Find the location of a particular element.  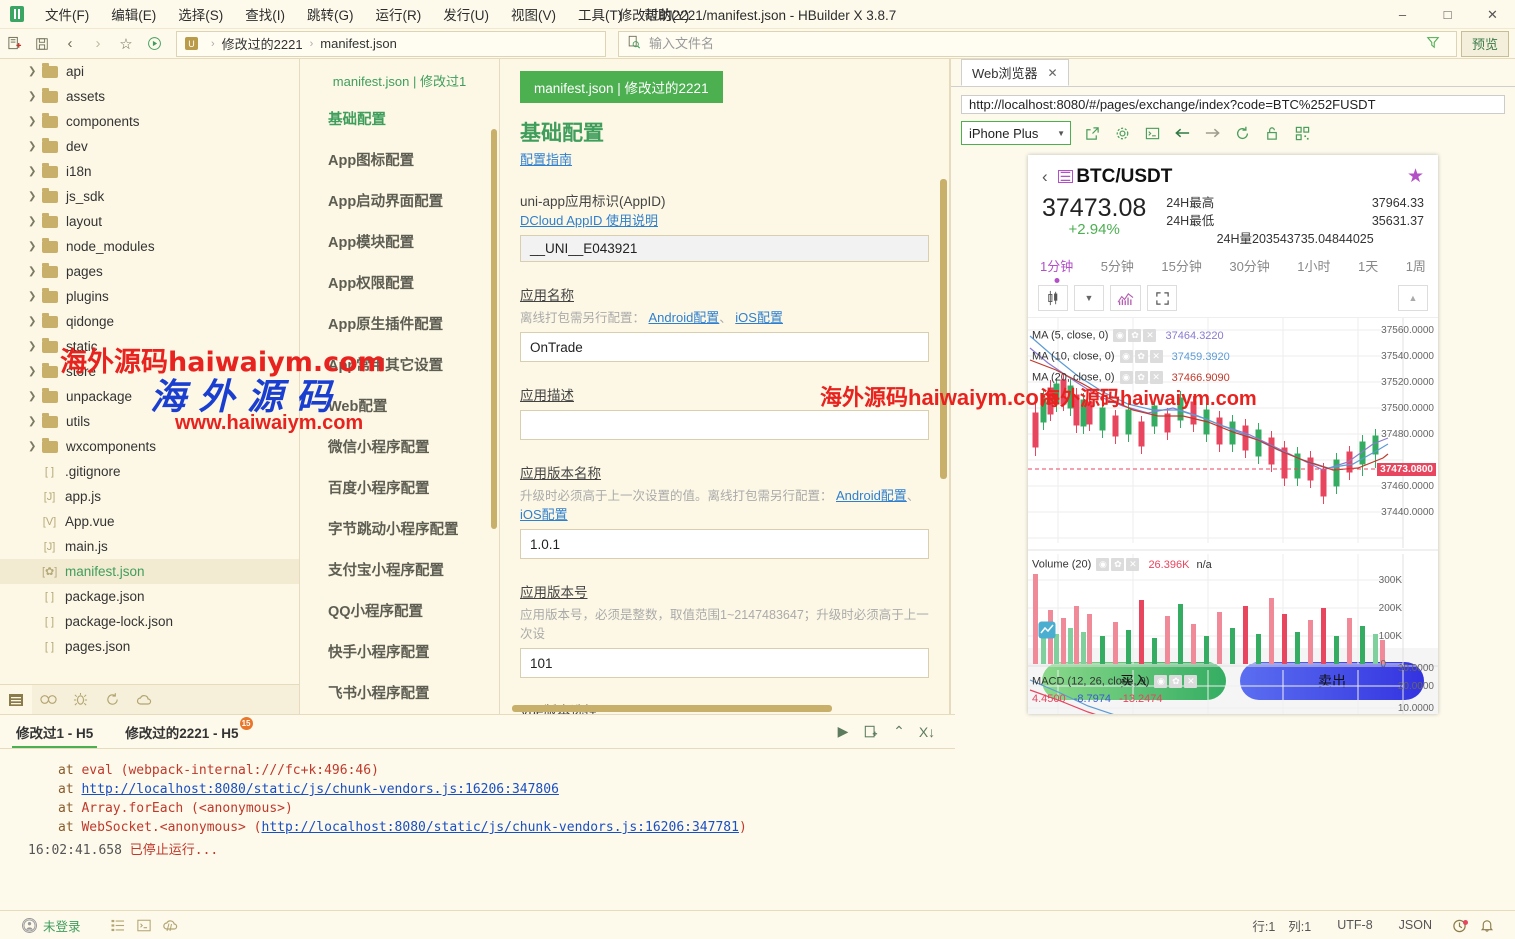

window-controls: – □ ✕ is located at coordinates (1447, 14).